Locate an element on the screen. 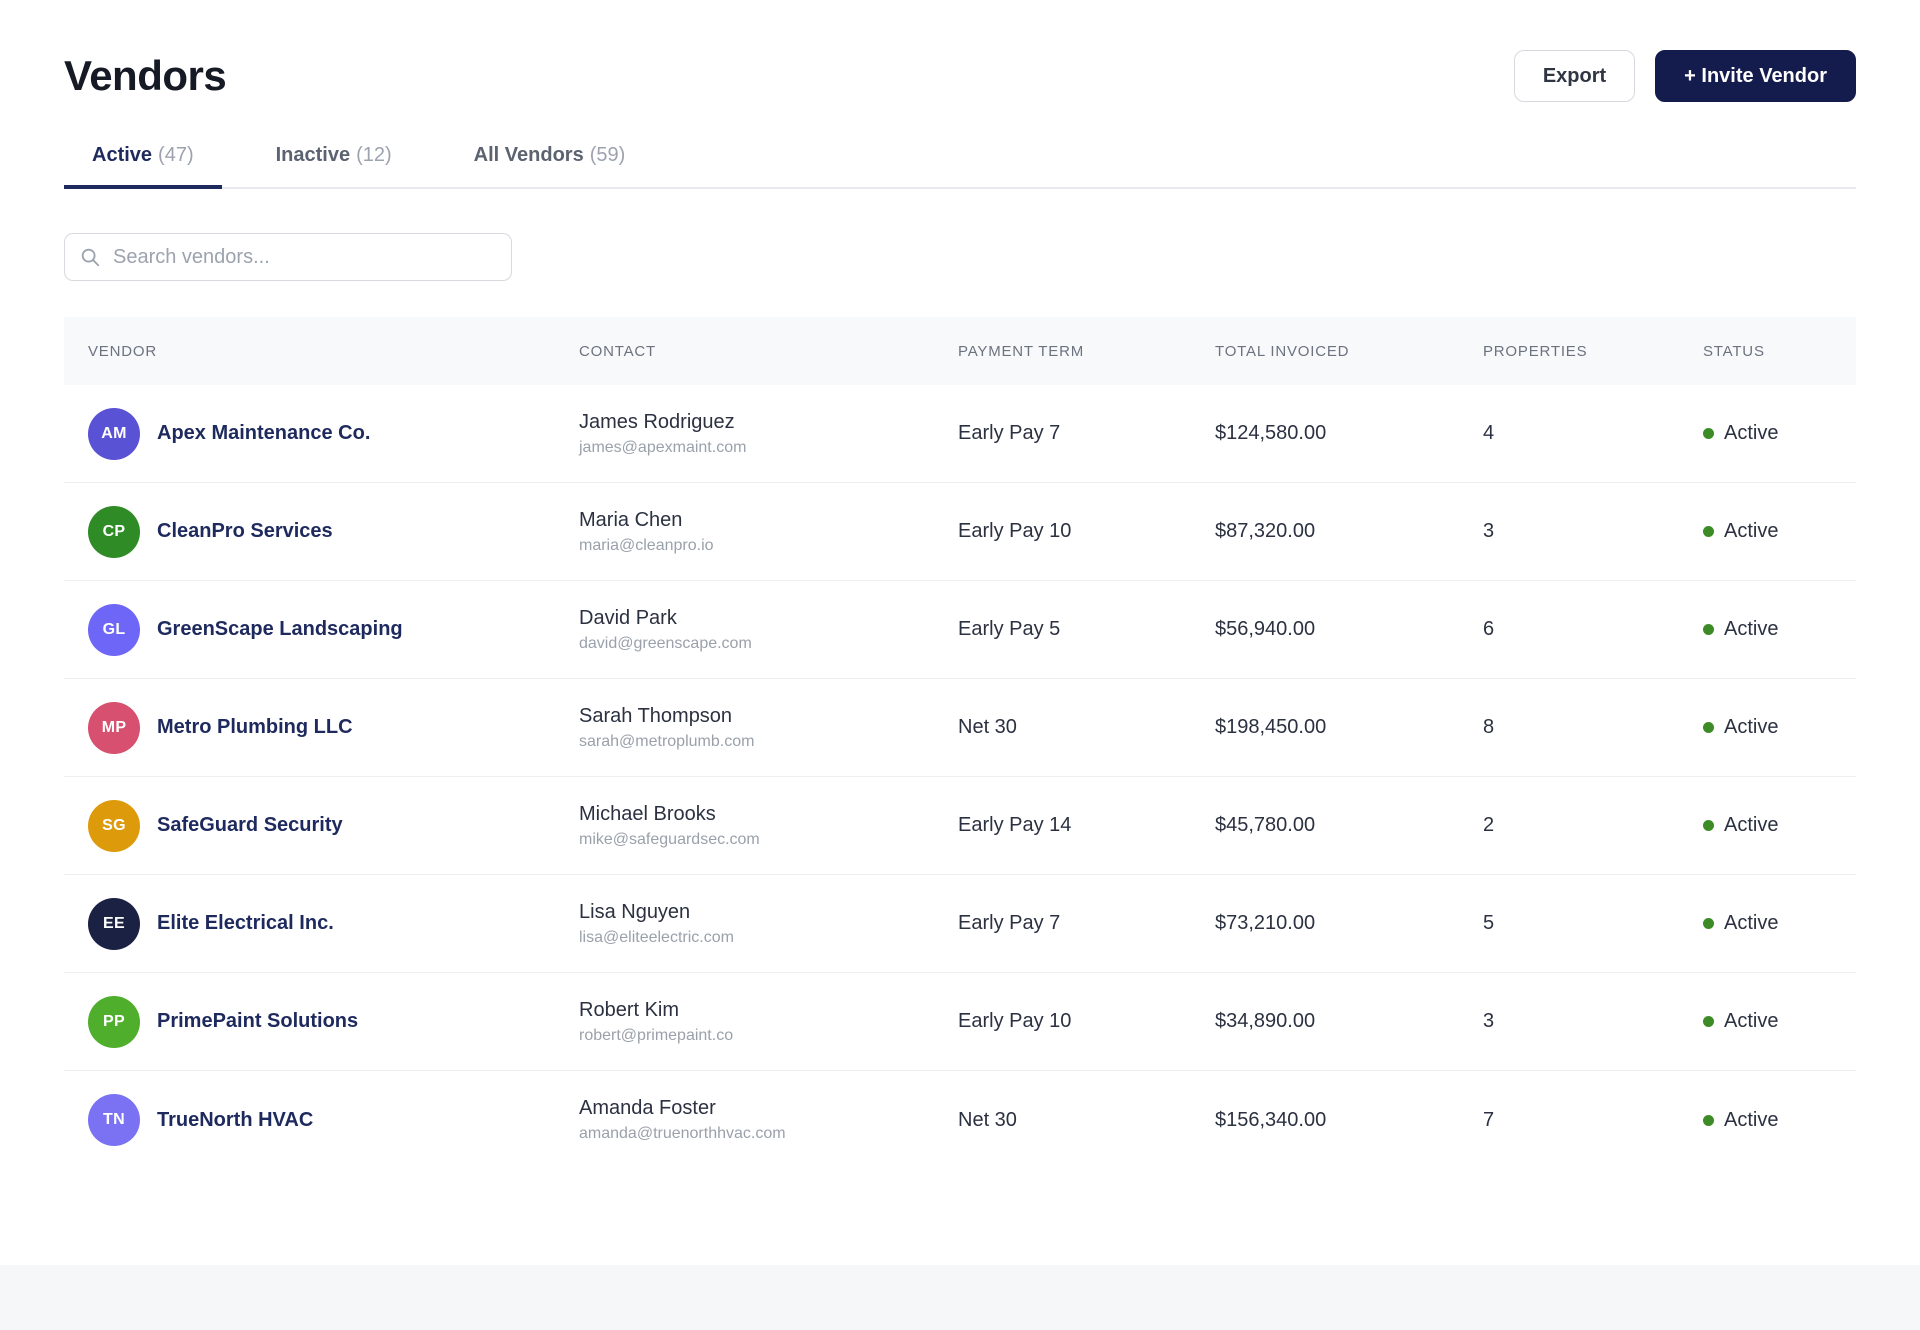 The image size is (1920, 1330). contact-email: sarah@metroplumb.com is located at coordinates (667, 741).